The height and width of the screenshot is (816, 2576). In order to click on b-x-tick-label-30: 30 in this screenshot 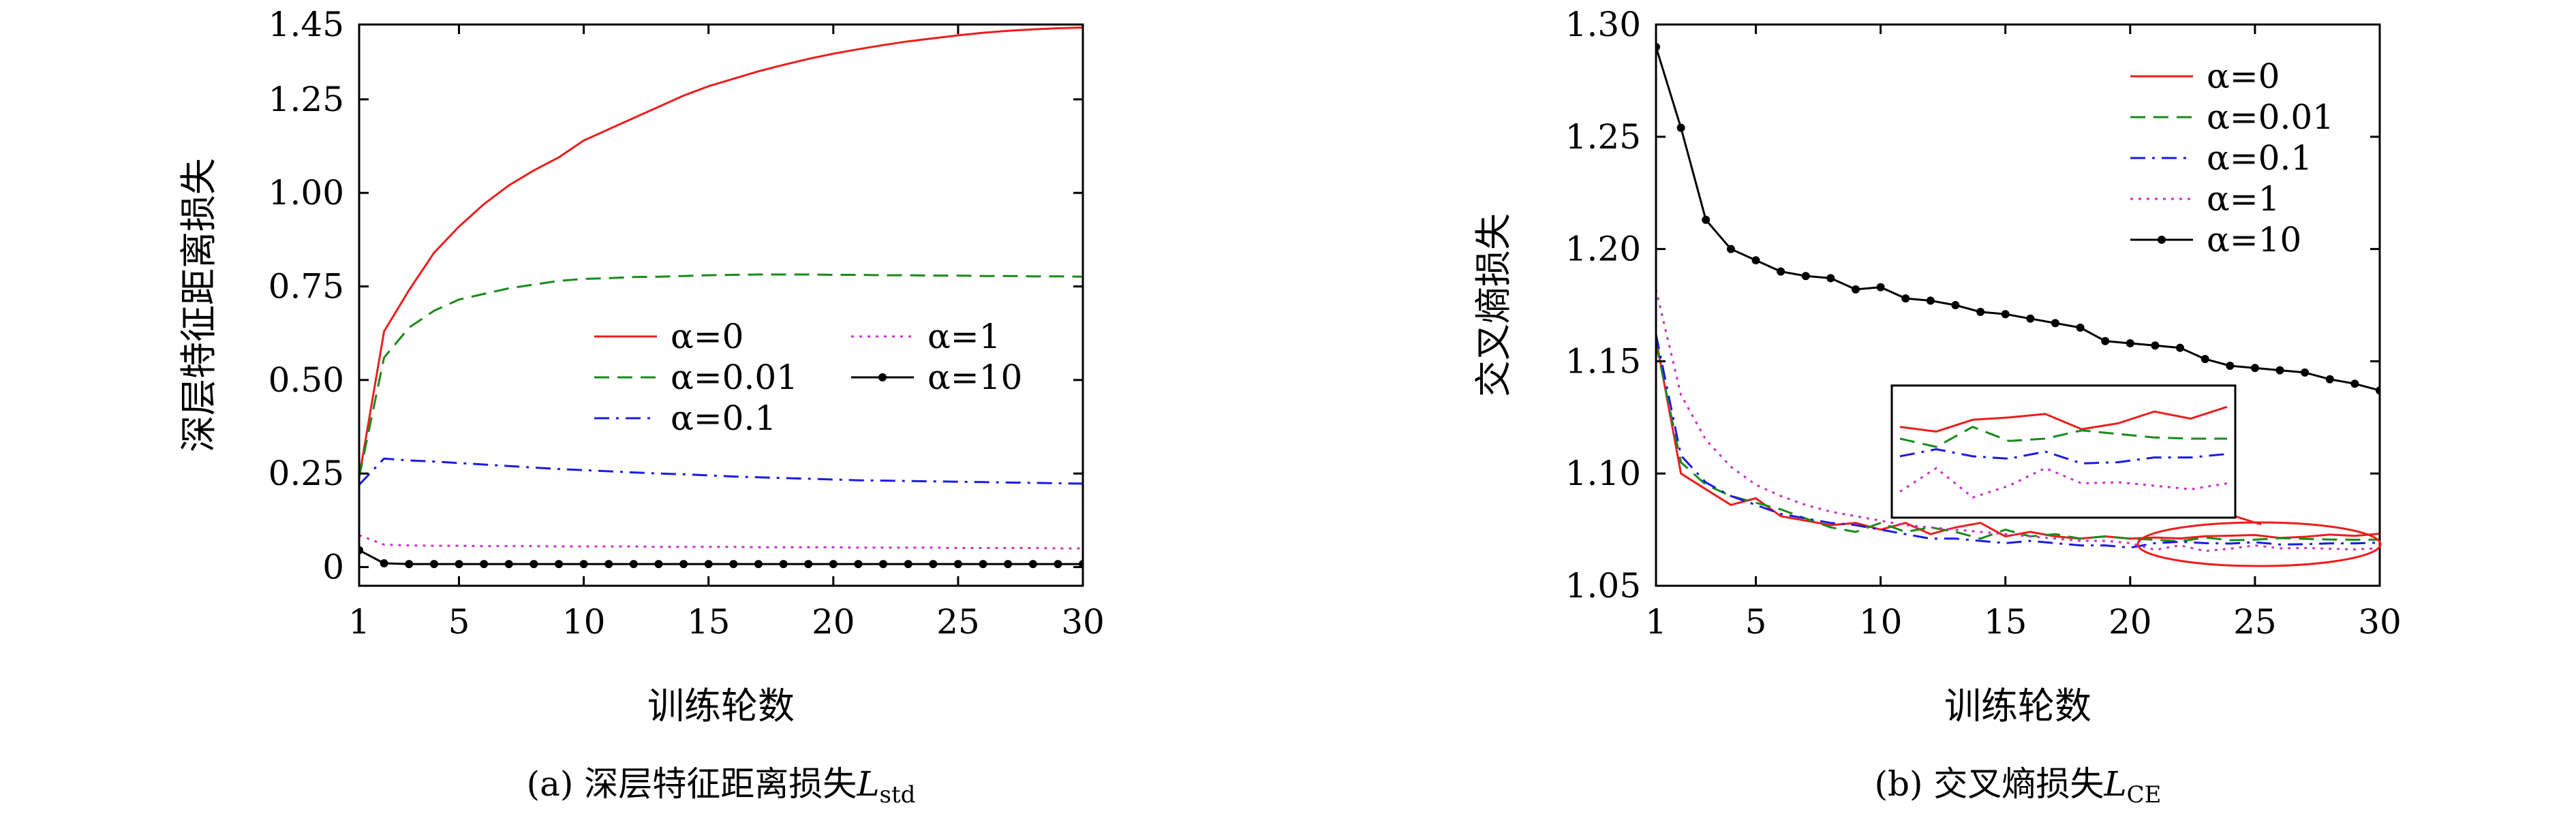, I will do `click(2380, 622)`.